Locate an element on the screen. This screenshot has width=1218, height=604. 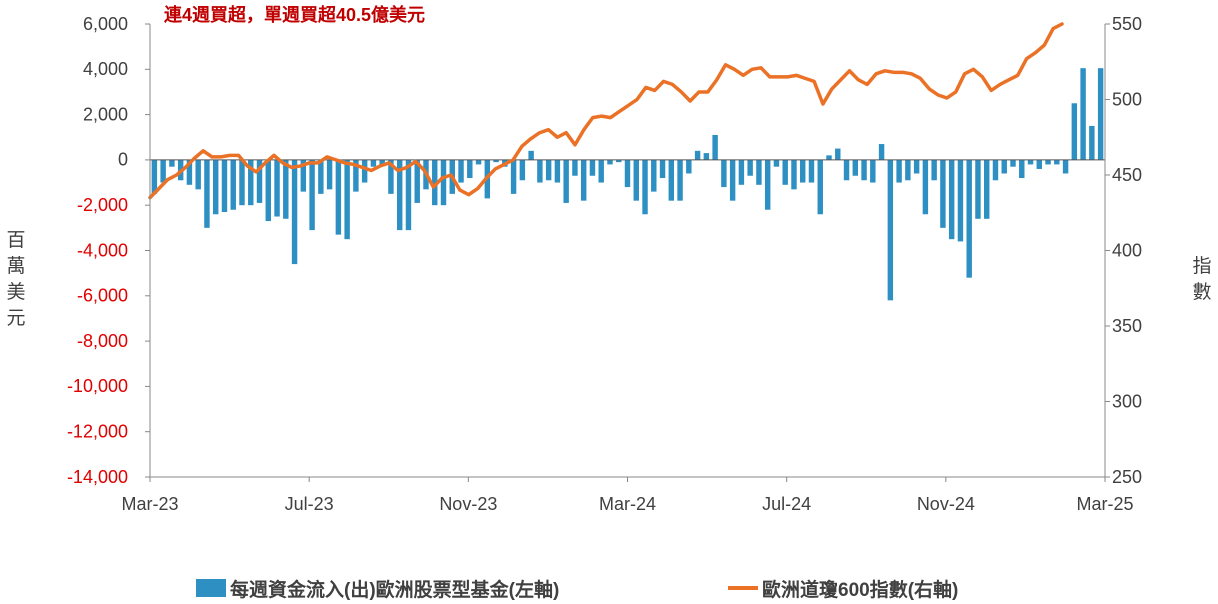
chart-annotation: 連4週買超，單週買超40.5億美元 is located at coordinates (294, 14).